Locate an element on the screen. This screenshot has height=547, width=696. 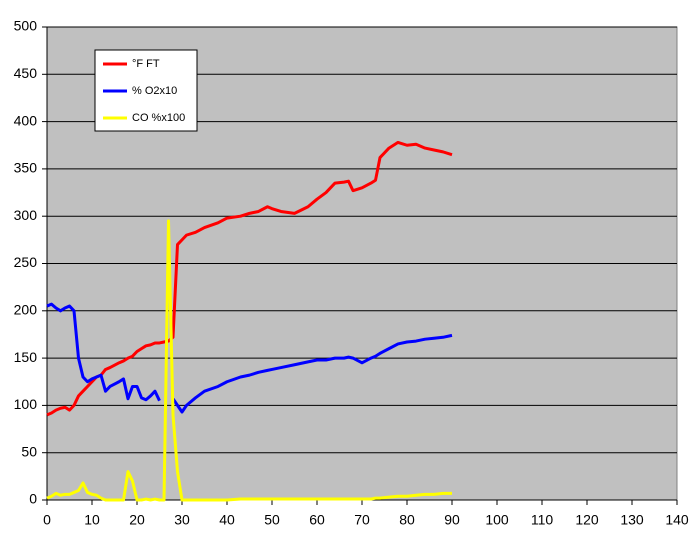
x-tick-label: 30 is located at coordinates (182, 520).